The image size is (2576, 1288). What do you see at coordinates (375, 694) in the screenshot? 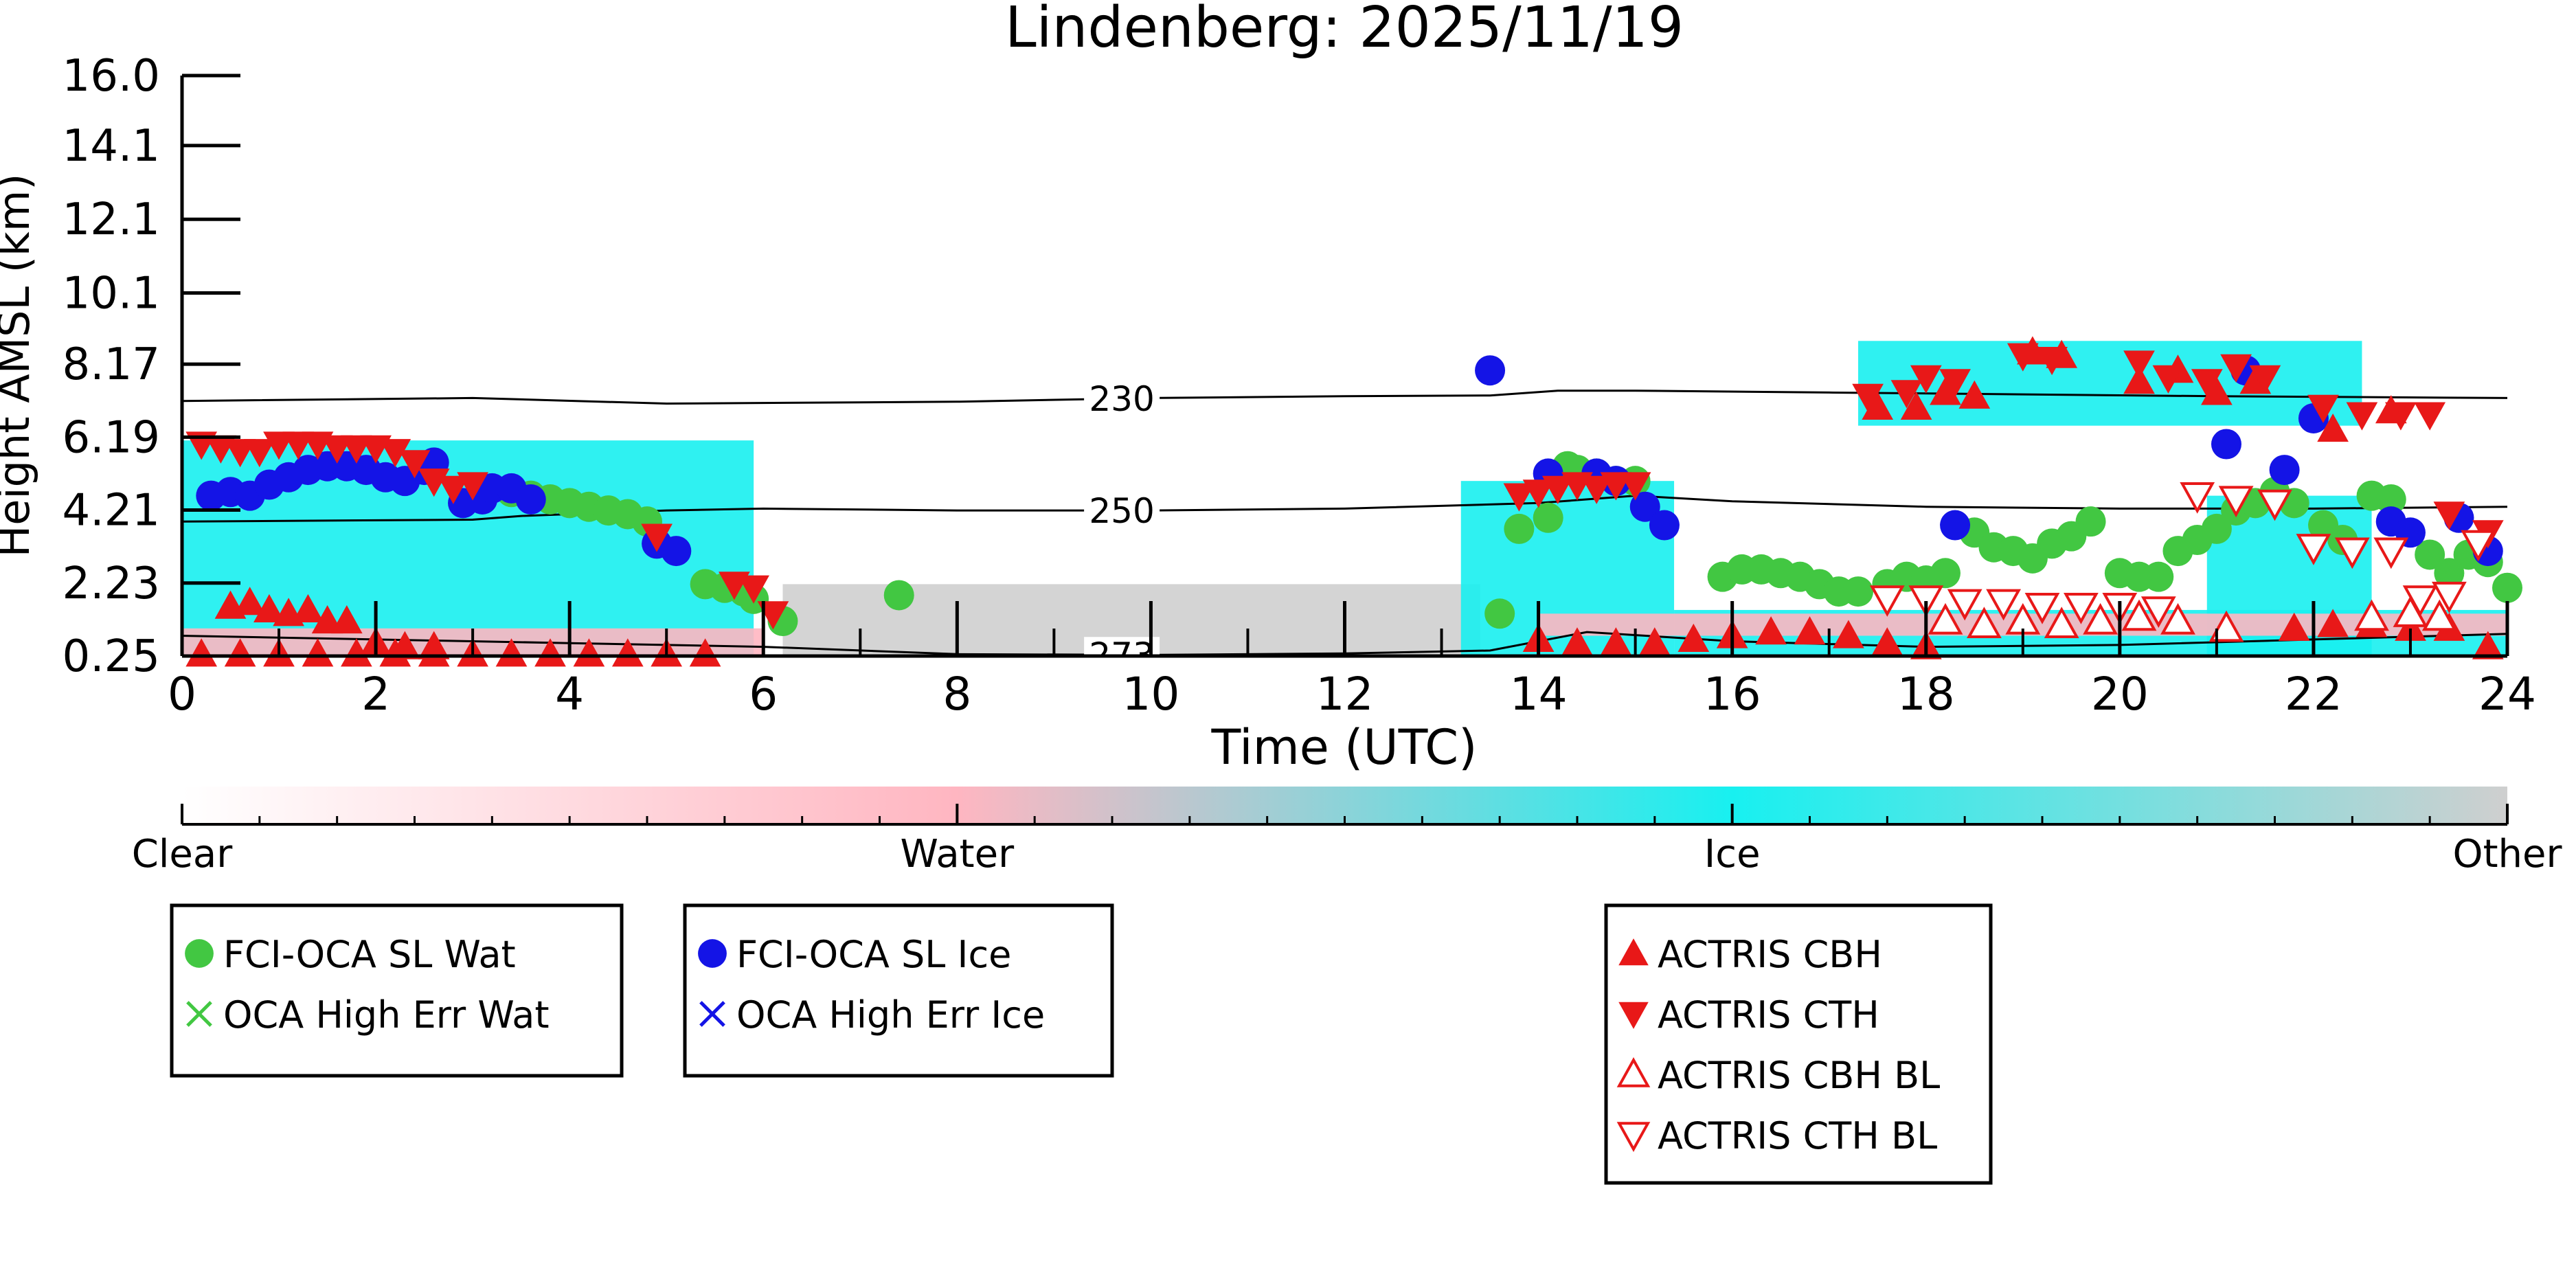
I see `x-tick-label: 2` at bounding box center [375, 694].